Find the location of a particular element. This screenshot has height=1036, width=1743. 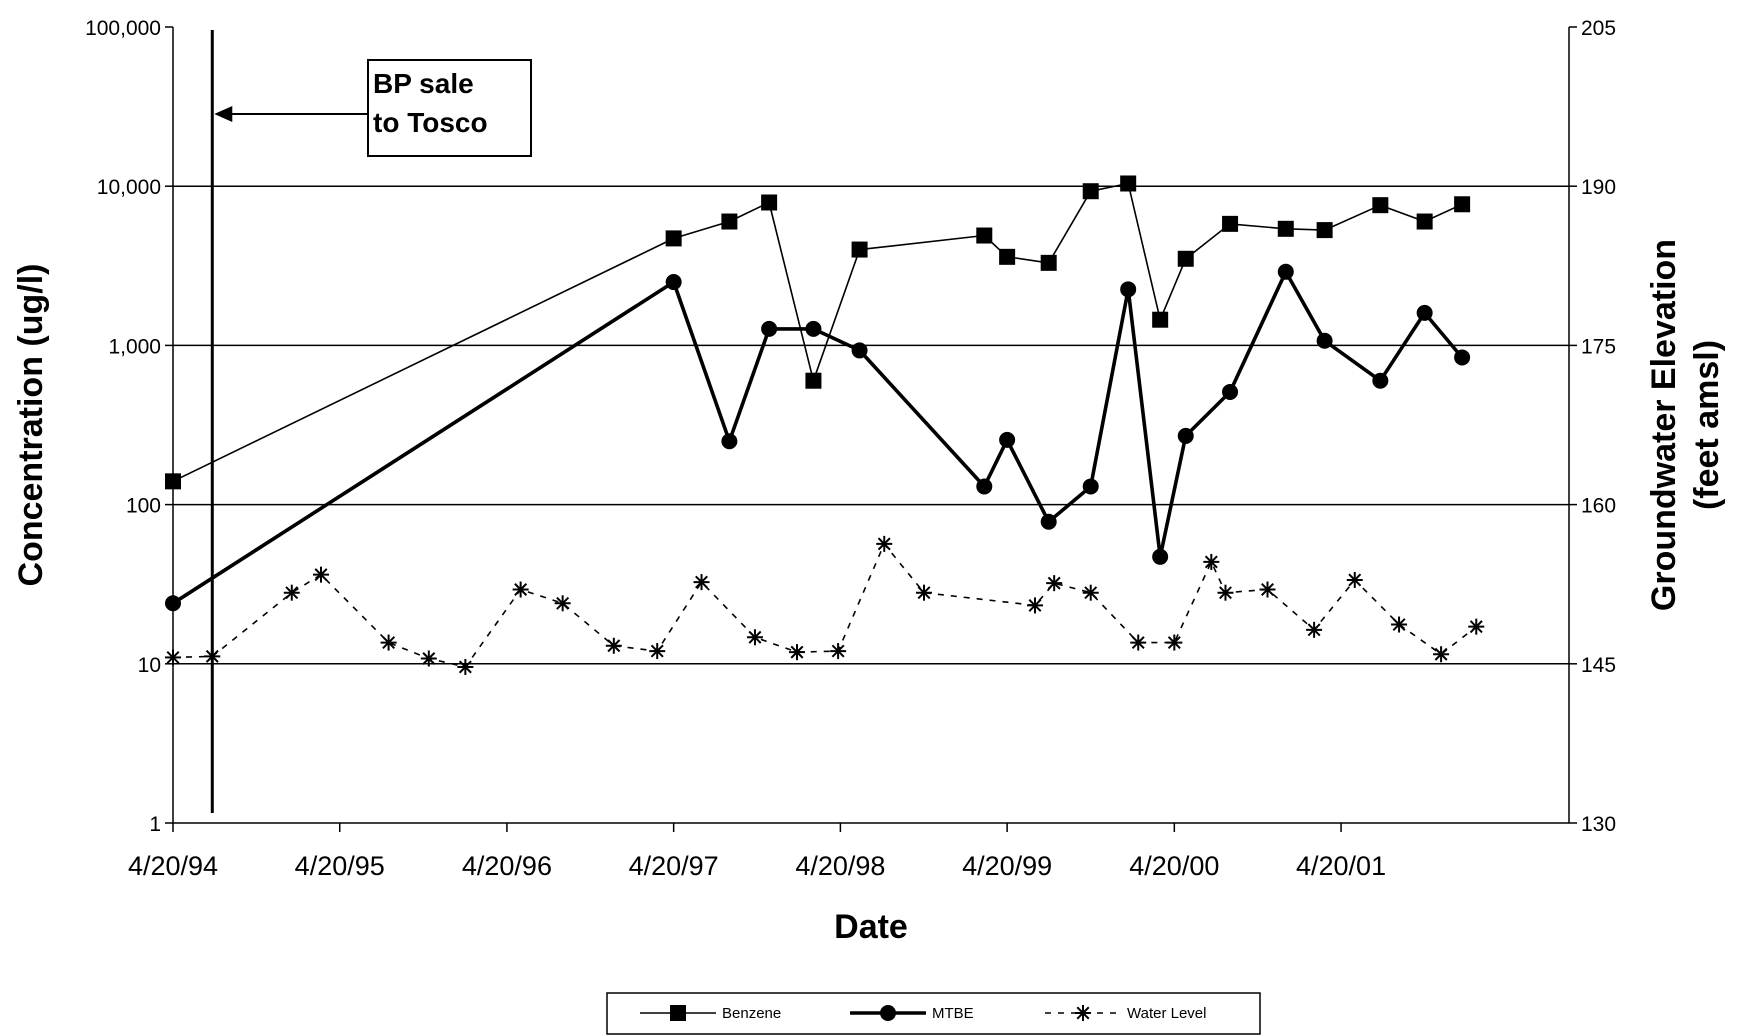

annotation-line1: BP sale is located at coordinates (423, 83).